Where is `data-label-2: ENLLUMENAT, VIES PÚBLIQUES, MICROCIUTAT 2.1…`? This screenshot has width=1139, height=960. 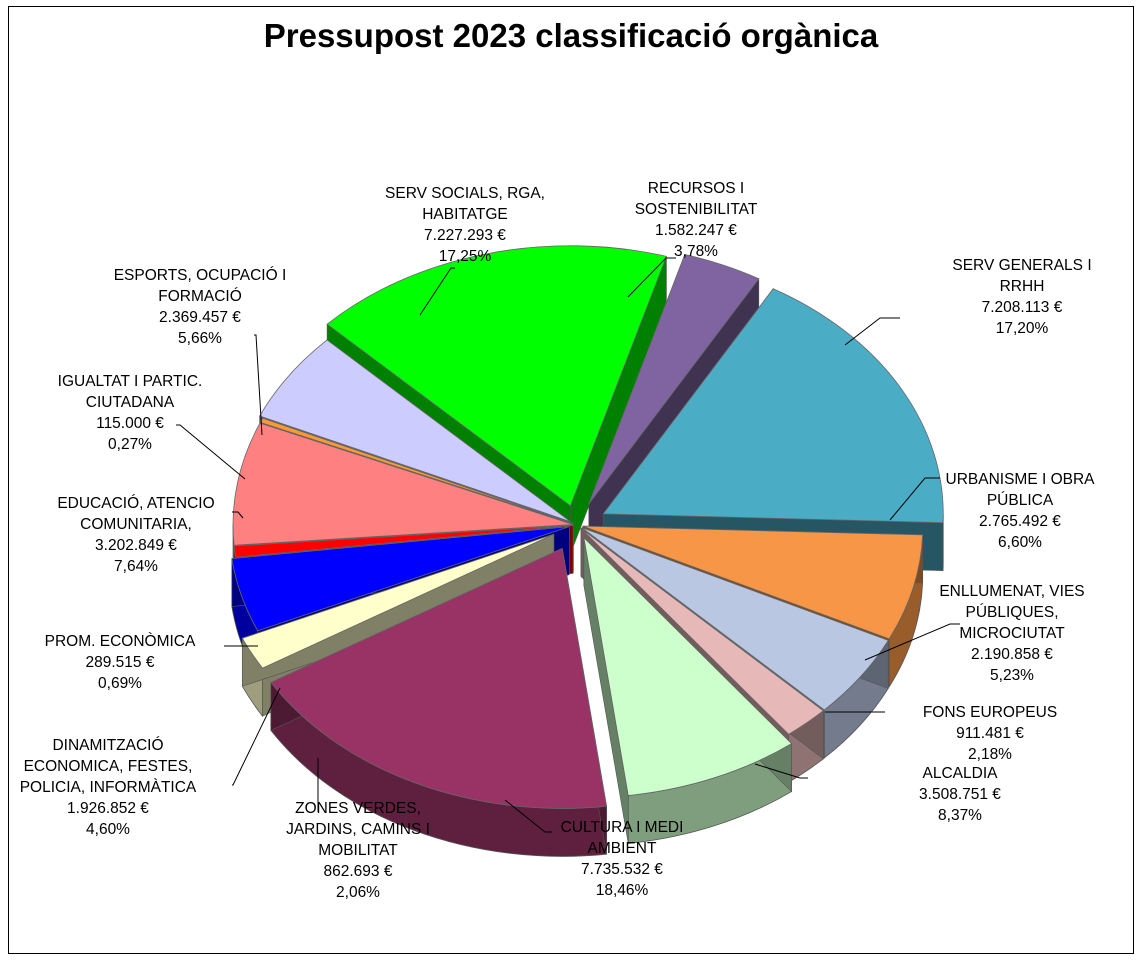 data-label-2: ENLLUMENAT, VIES PÚBLIQUES, MICROCIUTAT 2.1… is located at coordinates (1011, 633).